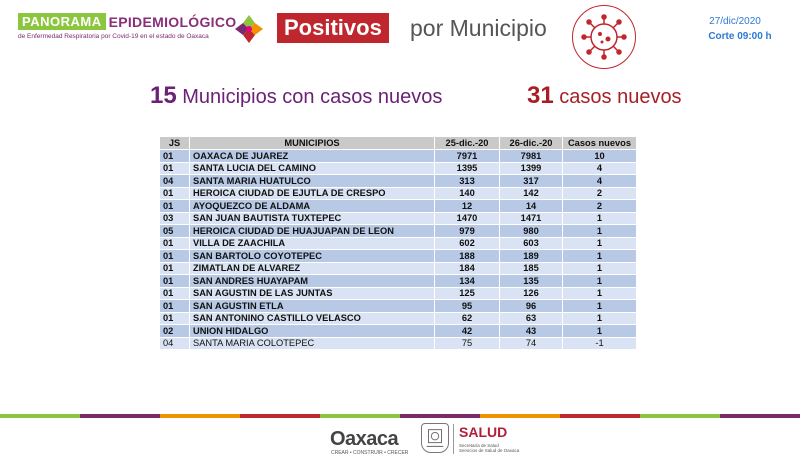 The width and height of the screenshot is (800, 459). I want to click on js-cell: 05, so click(174, 231).